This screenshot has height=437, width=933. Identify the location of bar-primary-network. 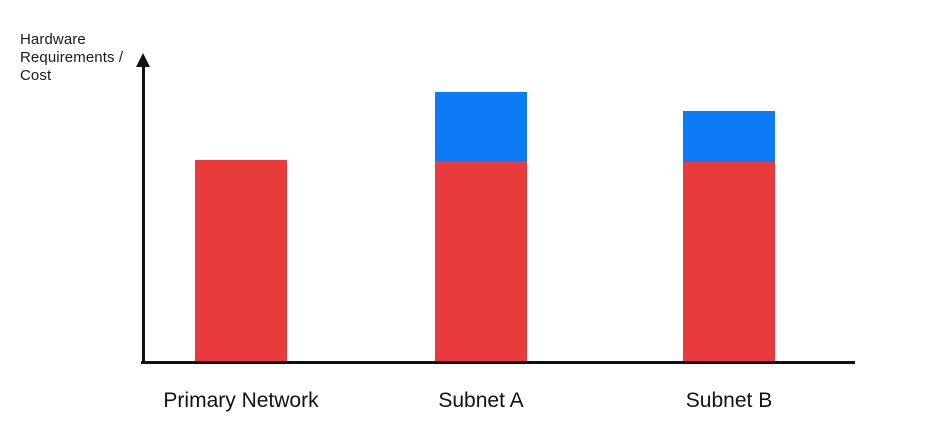
(241, 260).